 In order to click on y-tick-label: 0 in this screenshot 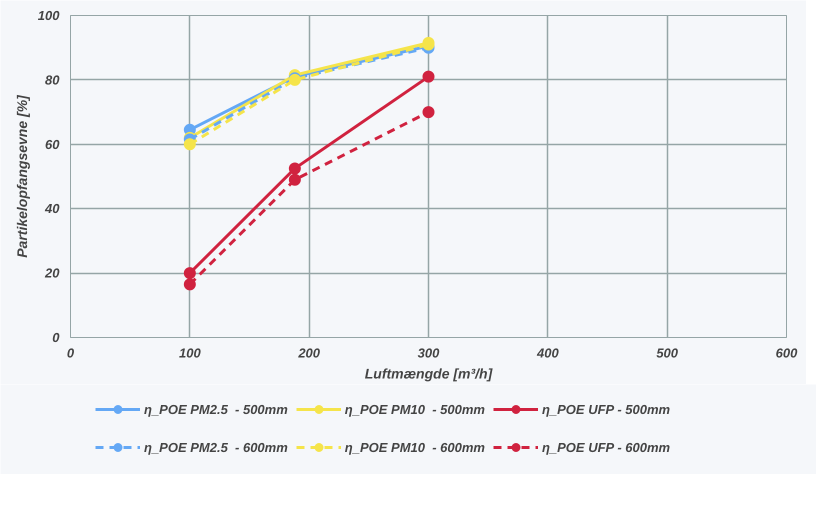, I will do `click(56, 337)`.